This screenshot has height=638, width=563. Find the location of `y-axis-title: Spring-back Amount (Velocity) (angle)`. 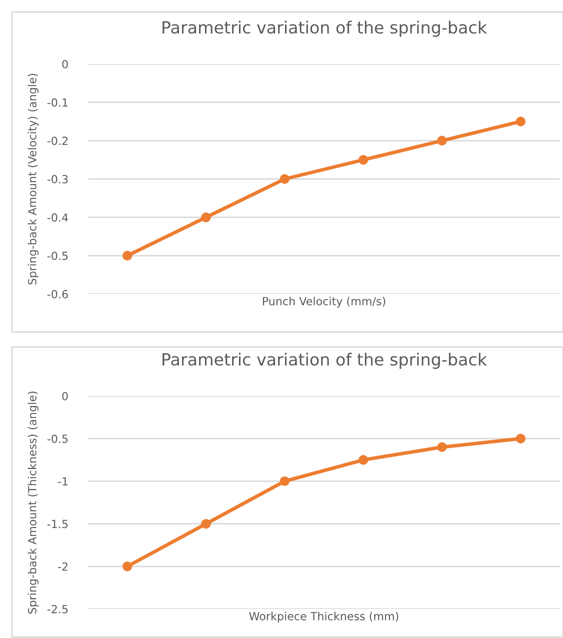

y-axis-title: Spring-back Amount (Velocity) (angle) is located at coordinates (33, 179).